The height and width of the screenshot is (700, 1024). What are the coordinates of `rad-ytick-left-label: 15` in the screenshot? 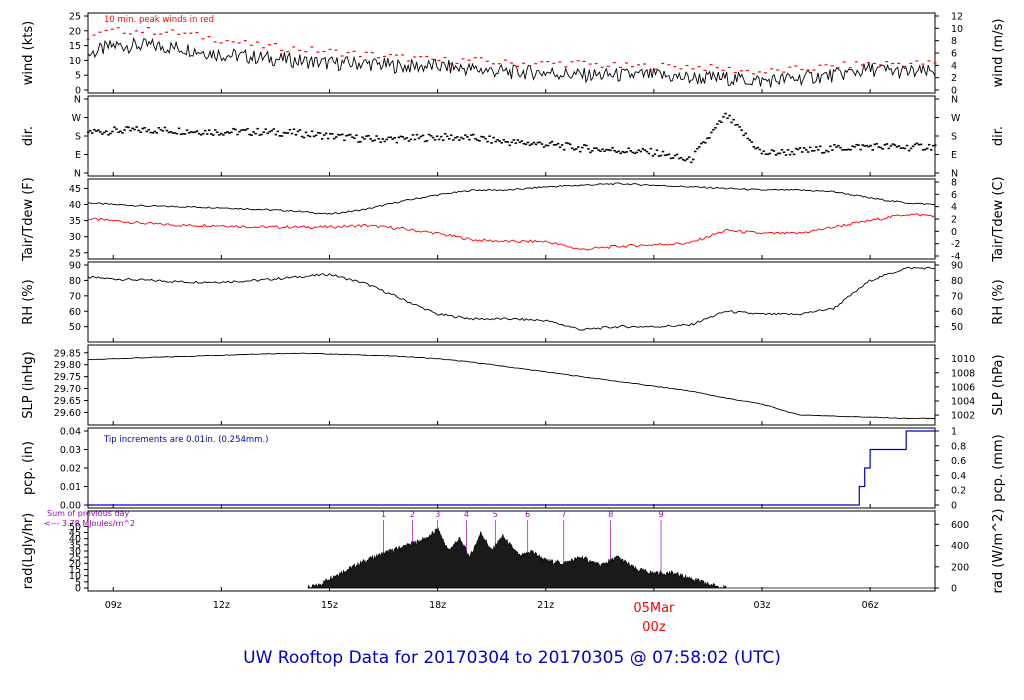 It's located at (75, 570).